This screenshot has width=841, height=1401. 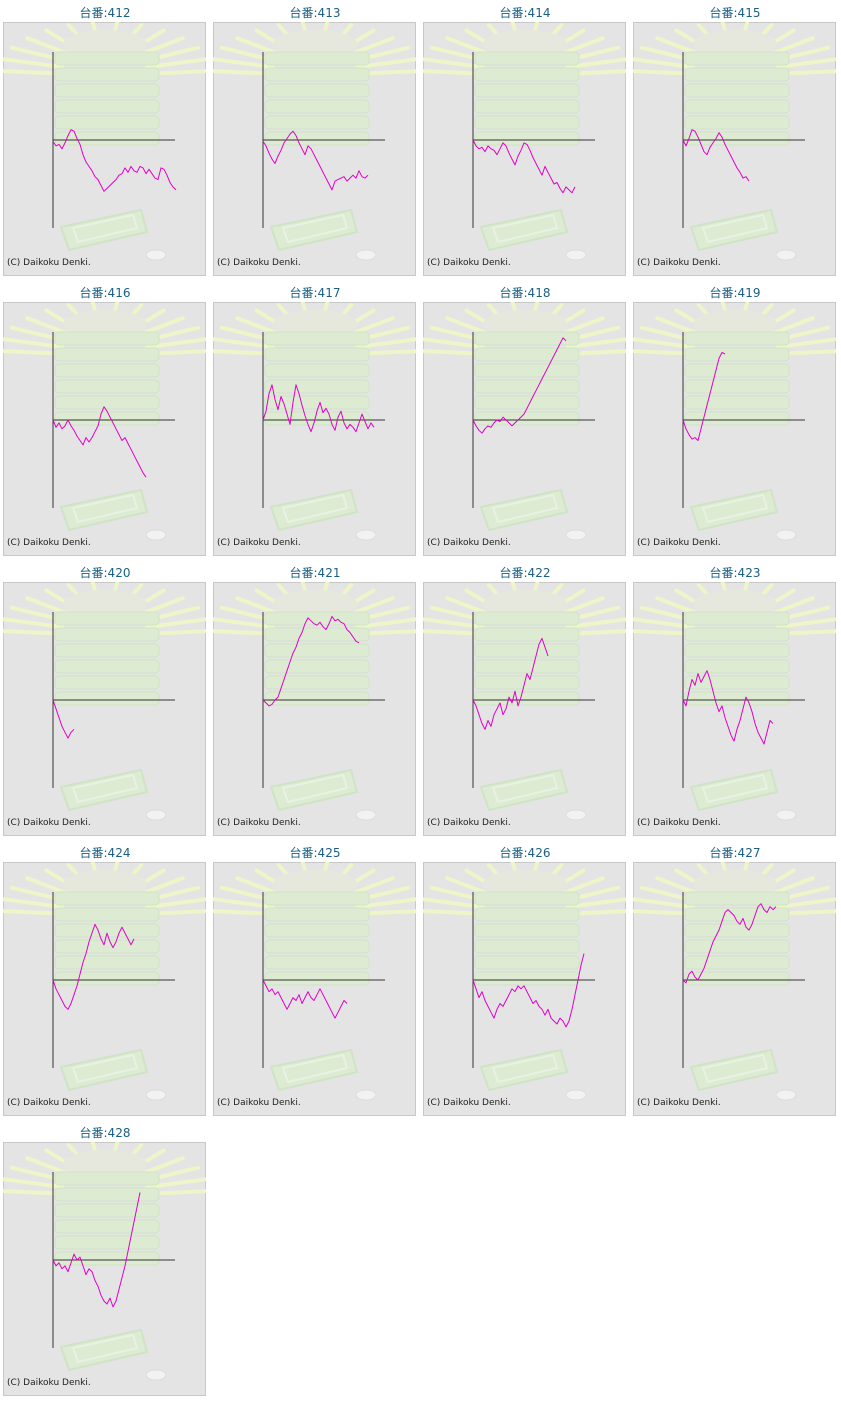 I want to click on graph-cell: 台番:424 (C) Daikoku Denki., so click(x=105, y=980).